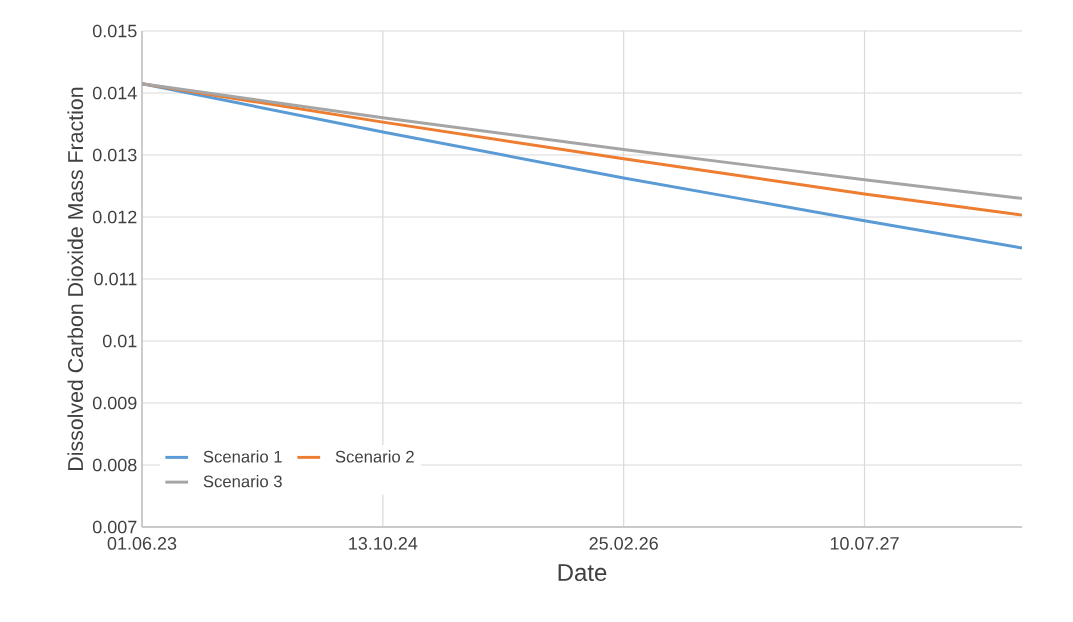  What do you see at coordinates (142, 543) in the screenshot?
I see `x-tick-label: 01.06.23` at bounding box center [142, 543].